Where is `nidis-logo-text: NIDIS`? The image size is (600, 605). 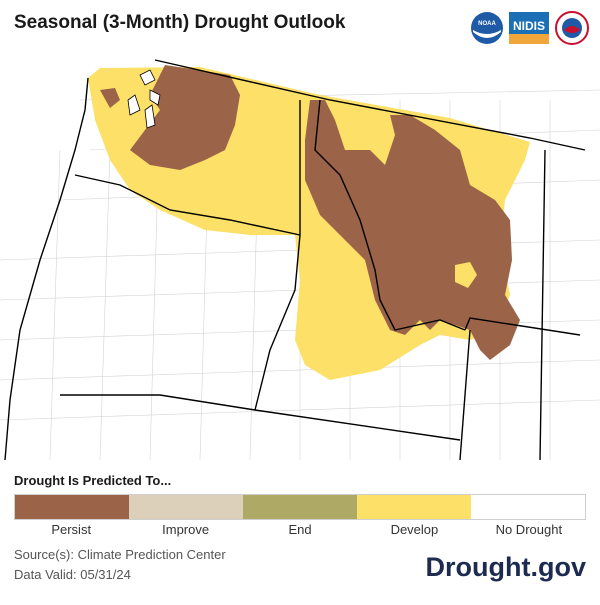
nidis-logo-text: NIDIS is located at coordinates (529, 26).